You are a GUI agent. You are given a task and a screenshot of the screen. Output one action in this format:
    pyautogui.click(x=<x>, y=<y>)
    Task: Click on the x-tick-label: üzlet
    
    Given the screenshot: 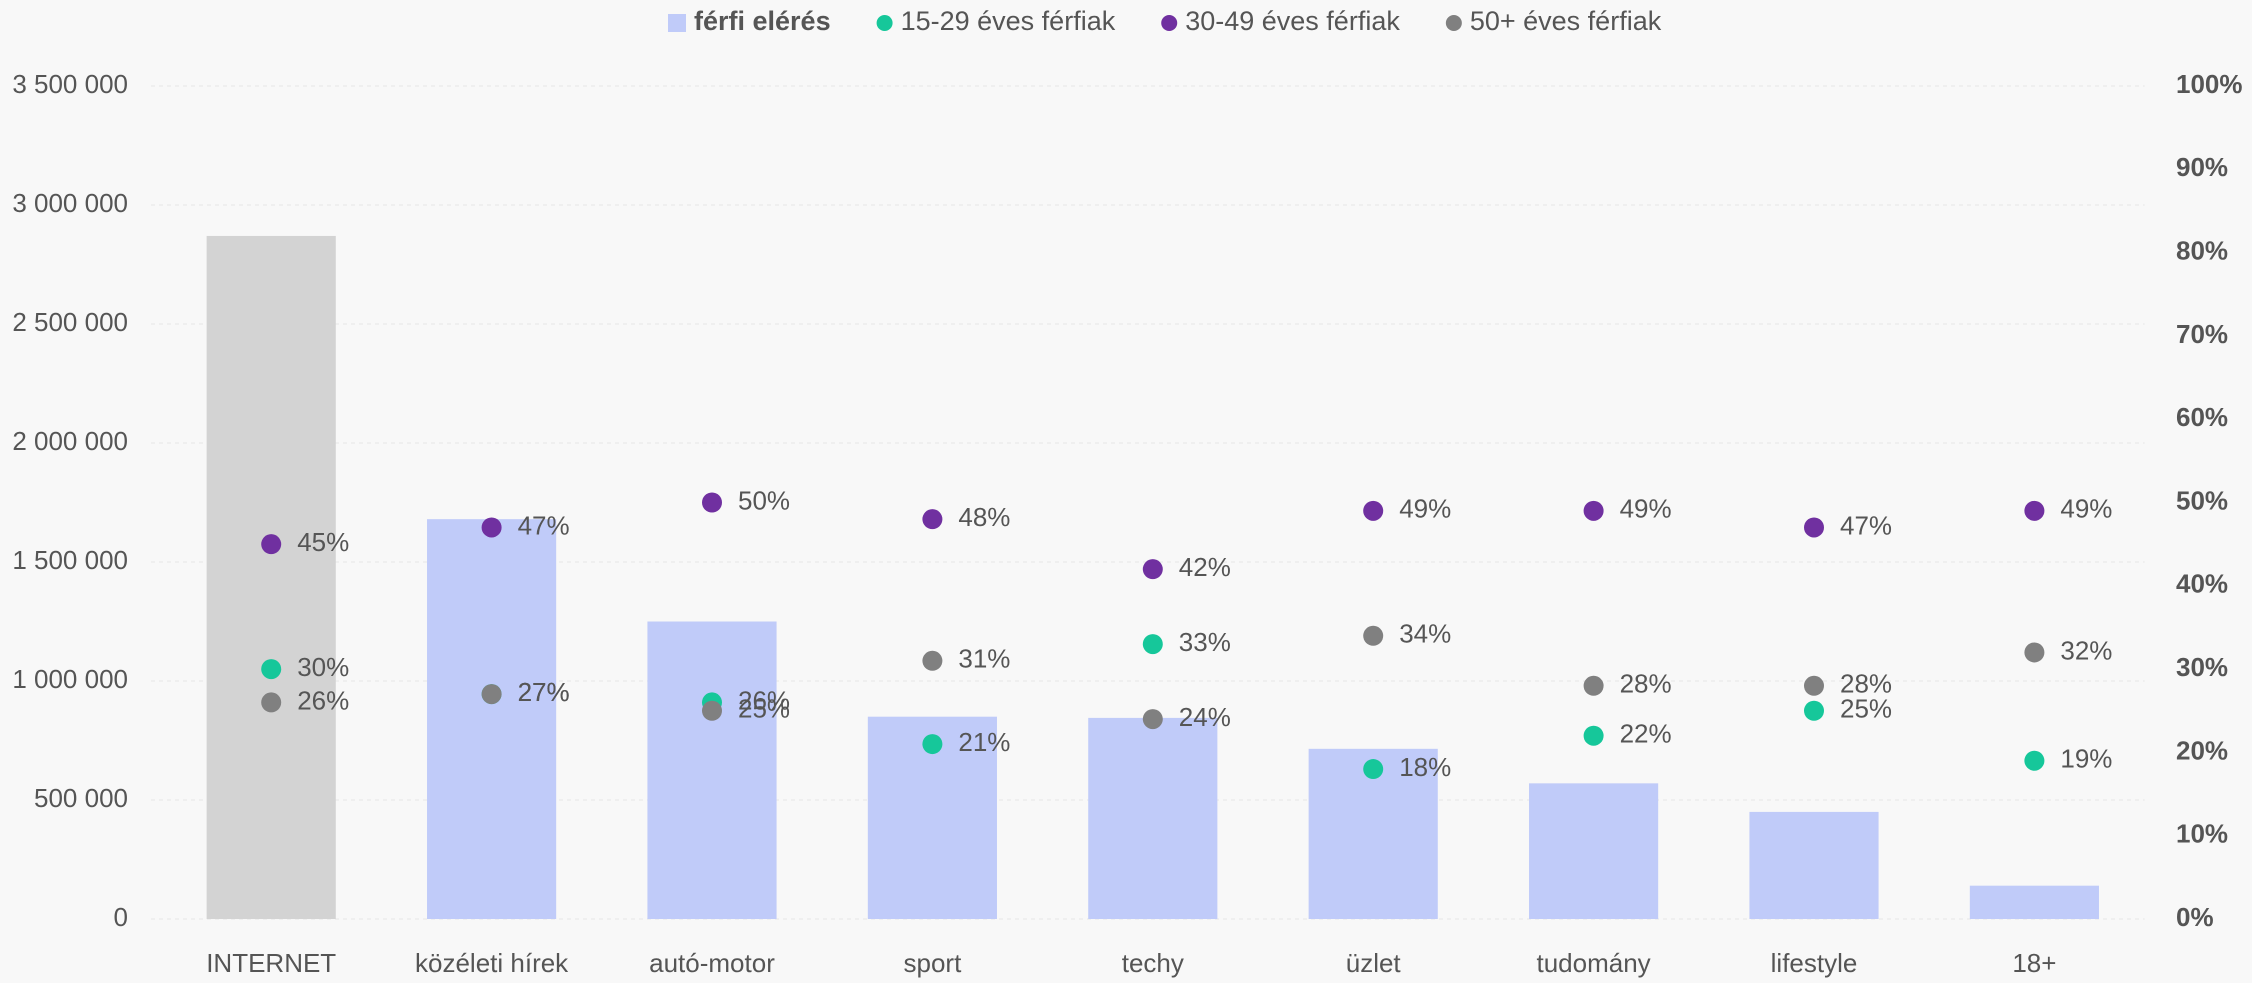 What is the action you would take?
    pyautogui.click(x=1374, y=963)
    